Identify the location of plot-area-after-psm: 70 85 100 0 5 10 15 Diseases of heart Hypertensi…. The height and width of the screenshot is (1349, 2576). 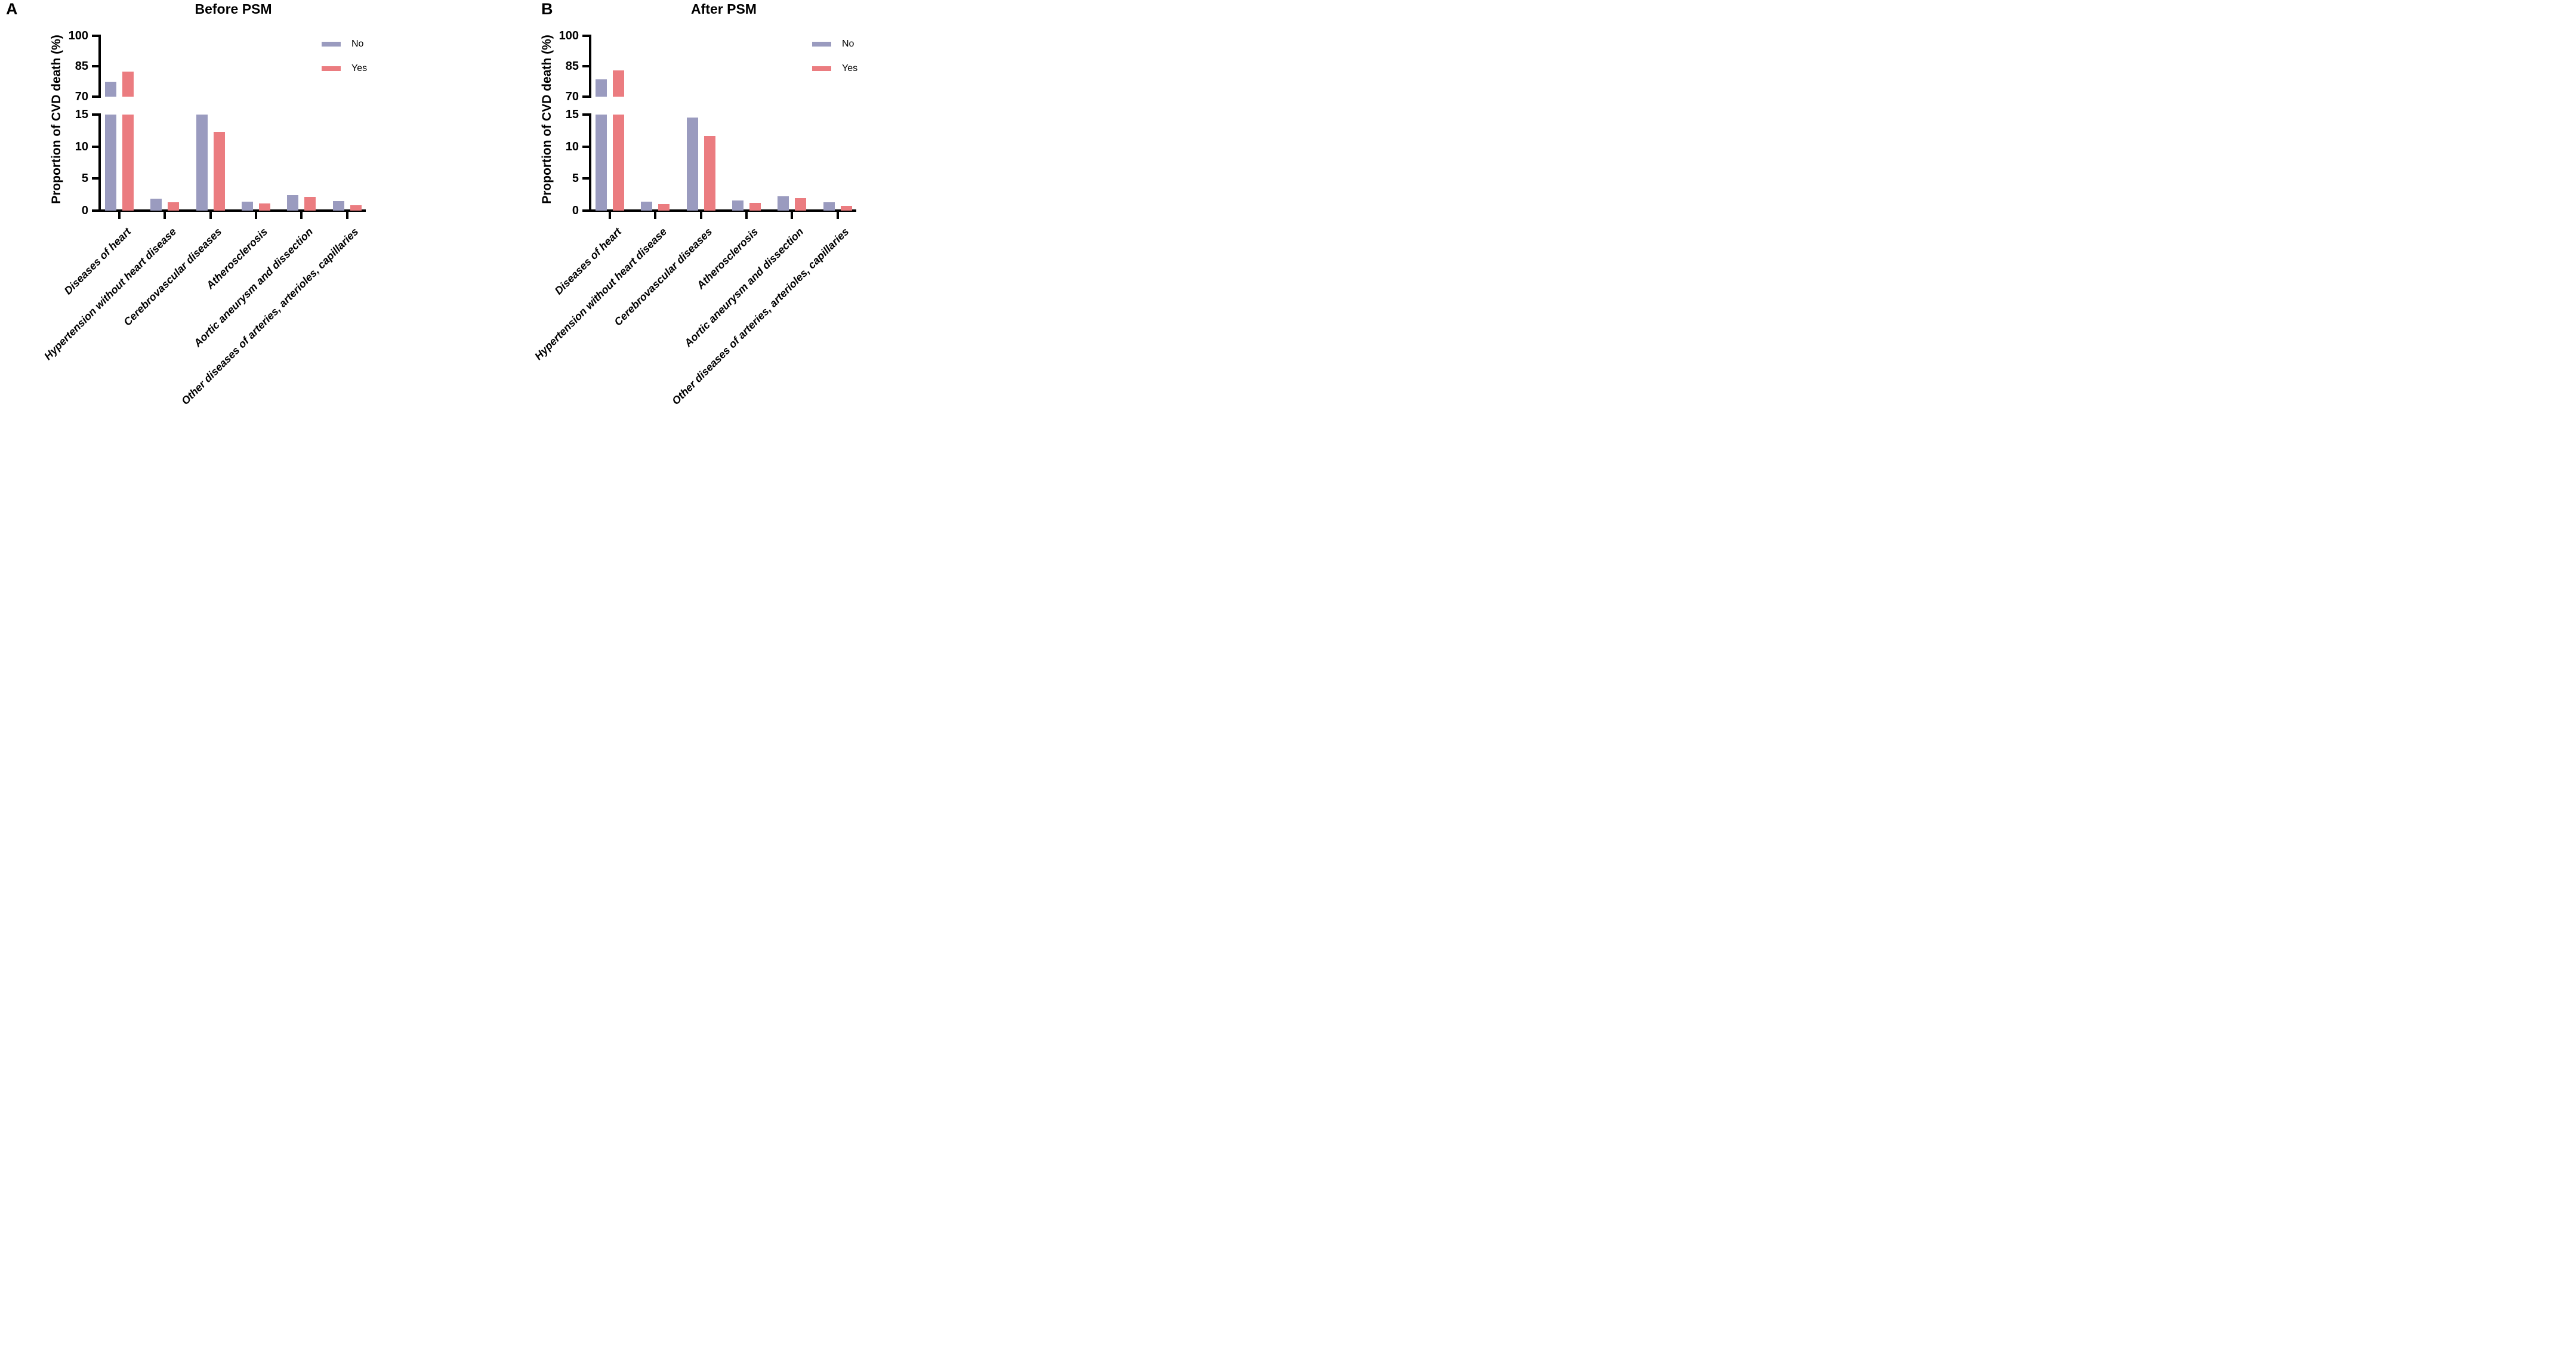
(674, 225).